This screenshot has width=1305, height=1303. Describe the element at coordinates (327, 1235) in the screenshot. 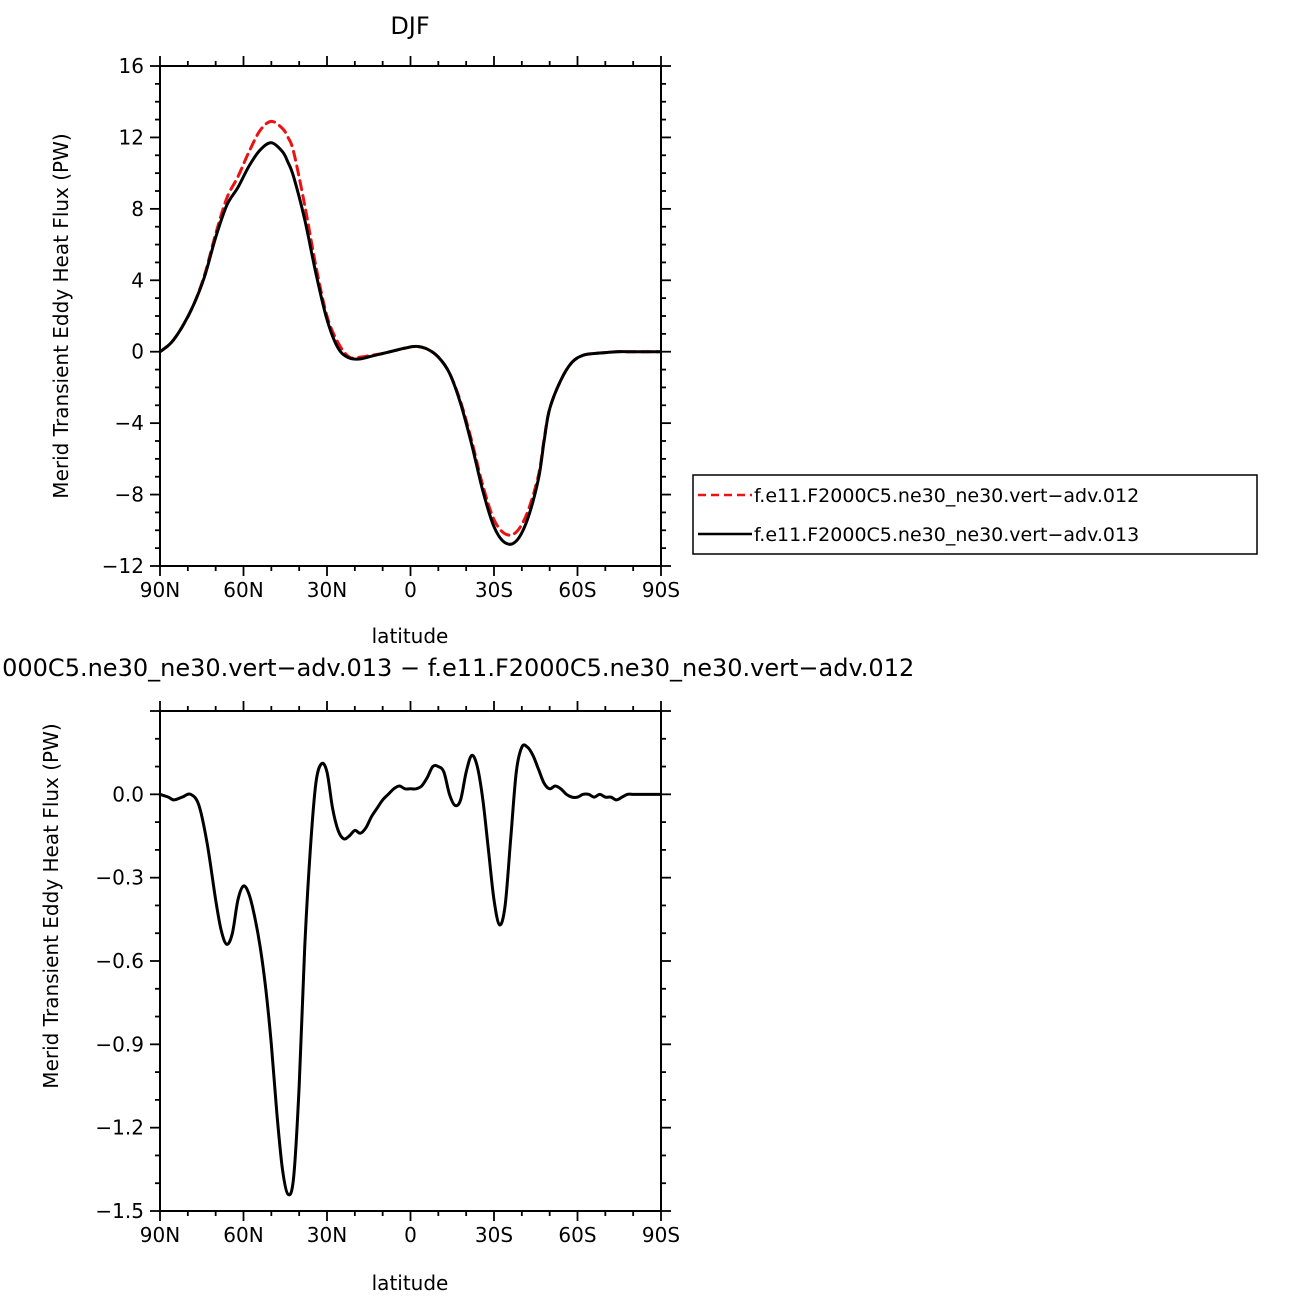

I see `bottom-x-tick-label: 30N` at that location.